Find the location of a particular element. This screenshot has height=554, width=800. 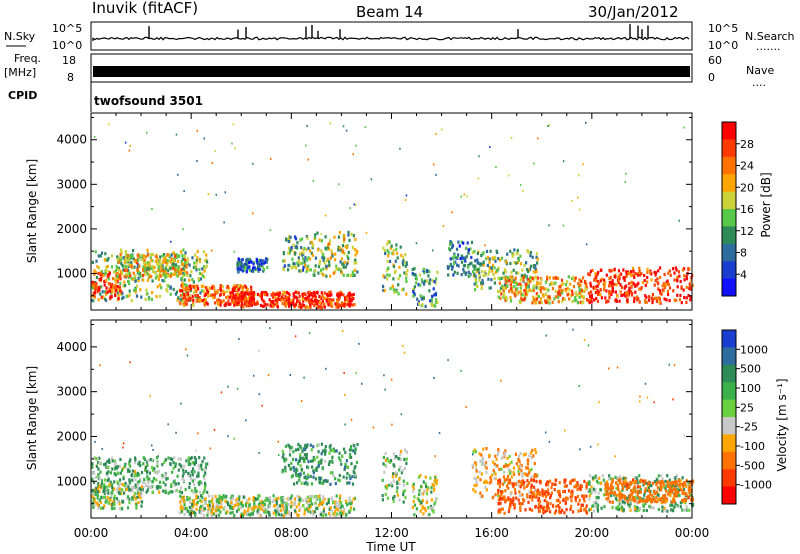

velocity-colorbar-label: 1000 is located at coordinates (754, 349).